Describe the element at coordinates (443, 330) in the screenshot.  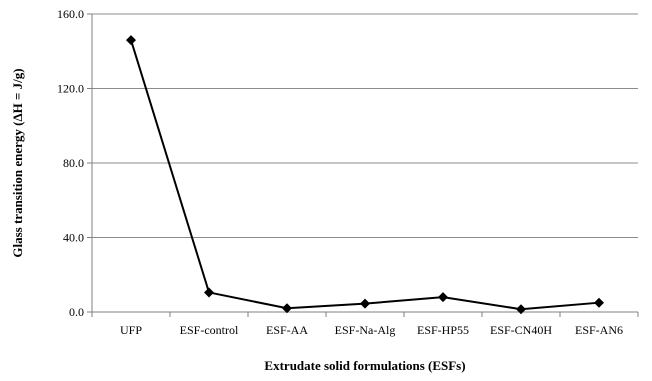
I see `x-tick-label: ESF-HP55` at that location.